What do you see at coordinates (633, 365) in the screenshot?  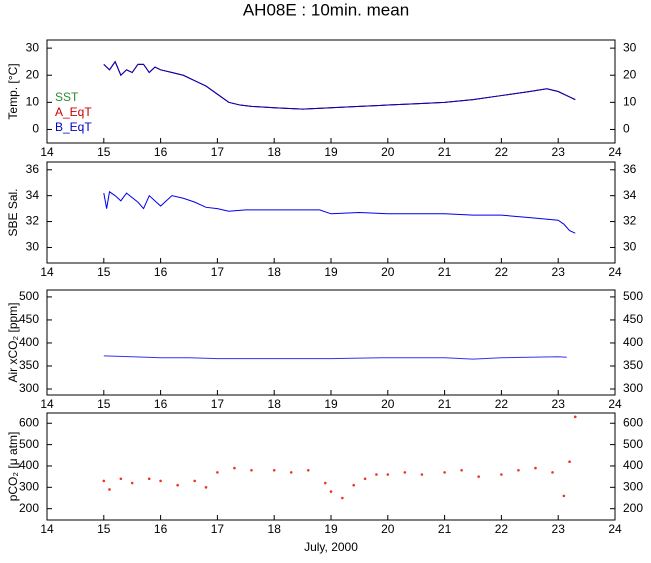 I see `y-tick-label-right: 350` at bounding box center [633, 365].